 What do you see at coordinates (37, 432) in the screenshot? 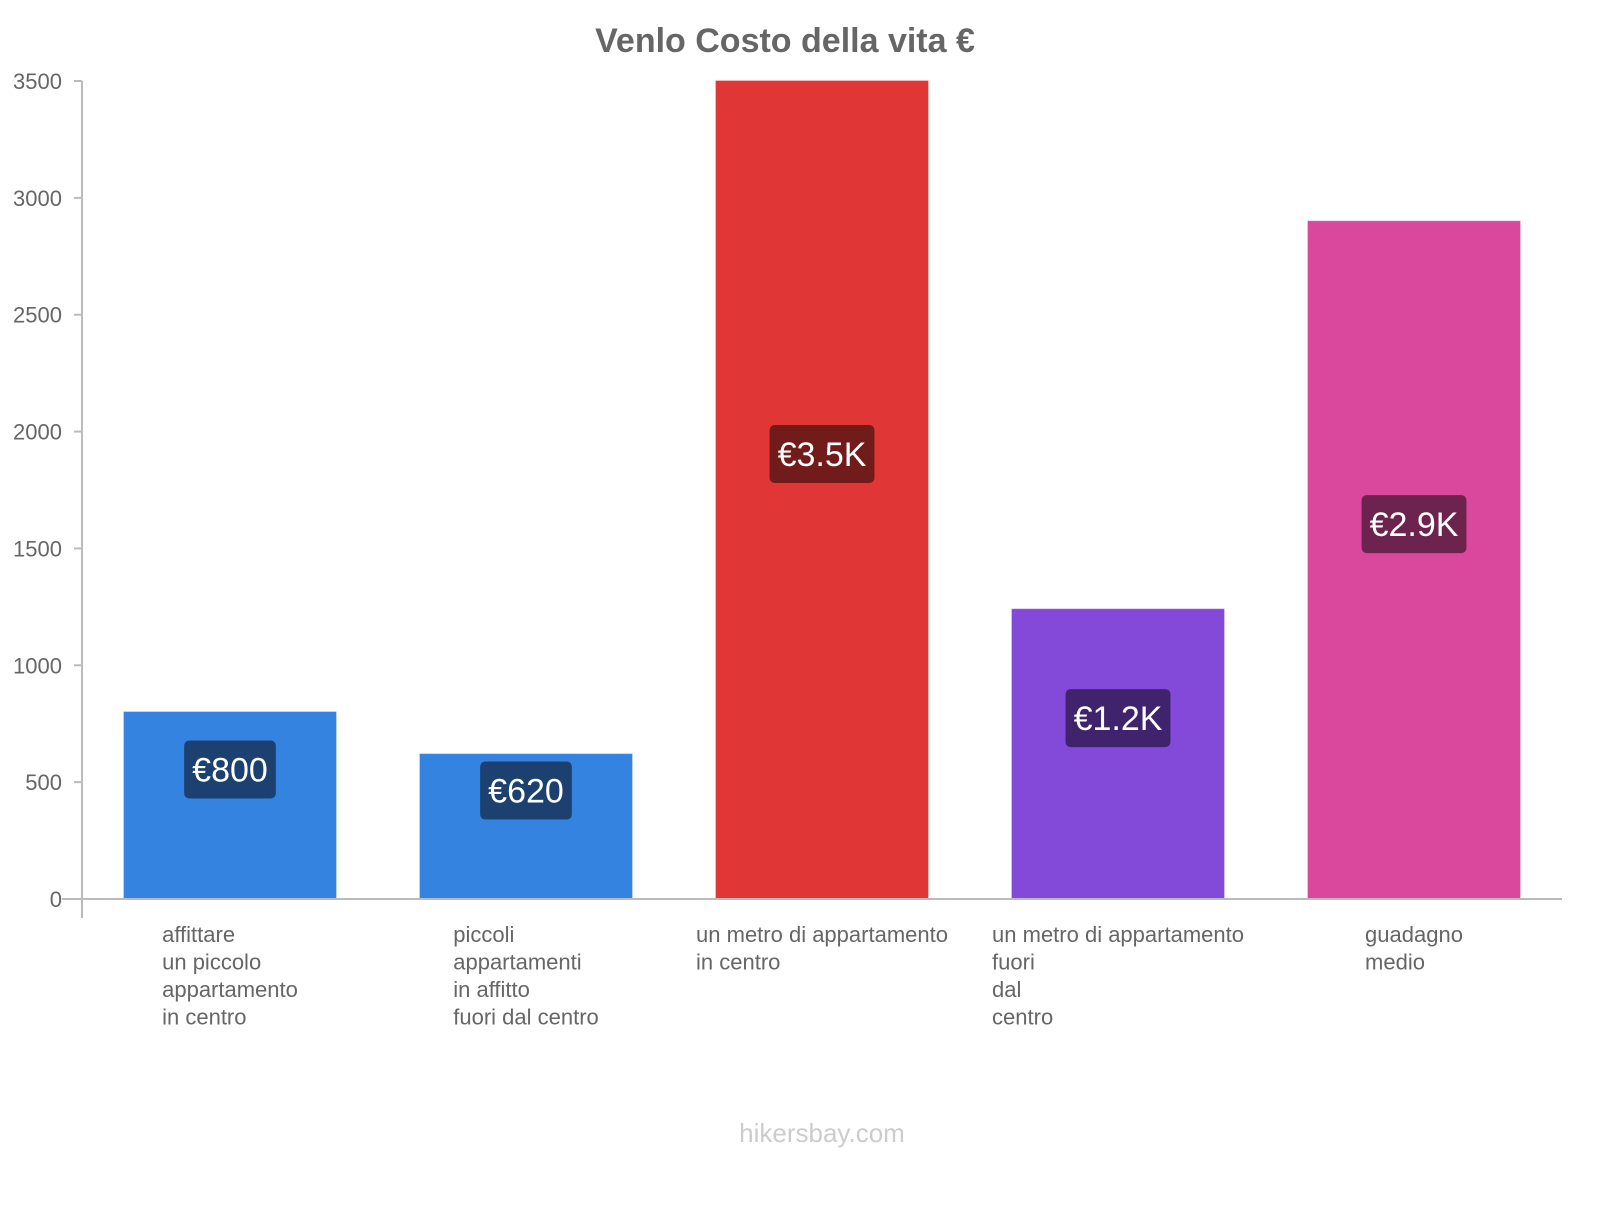
I see `y-tick-label: 2000` at bounding box center [37, 432].